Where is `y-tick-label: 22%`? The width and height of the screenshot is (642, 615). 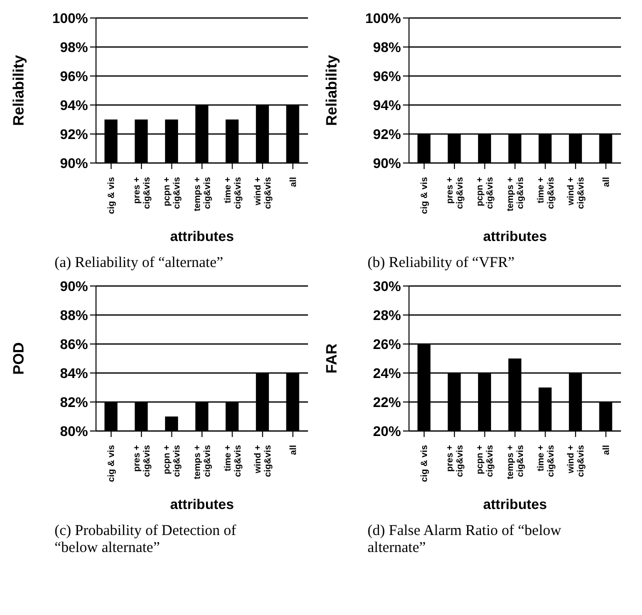 y-tick-label: 22% is located at coordinates (387, 402).